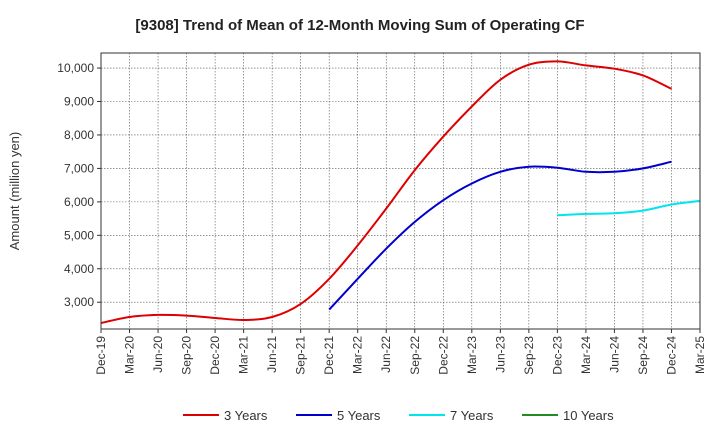 The width and height of the screenshot is (720, 440). What do you see at coordinates (643, 355) in the screenshot?
I see `x-tick-label: Sep-24` at bounding box center [643, 355].